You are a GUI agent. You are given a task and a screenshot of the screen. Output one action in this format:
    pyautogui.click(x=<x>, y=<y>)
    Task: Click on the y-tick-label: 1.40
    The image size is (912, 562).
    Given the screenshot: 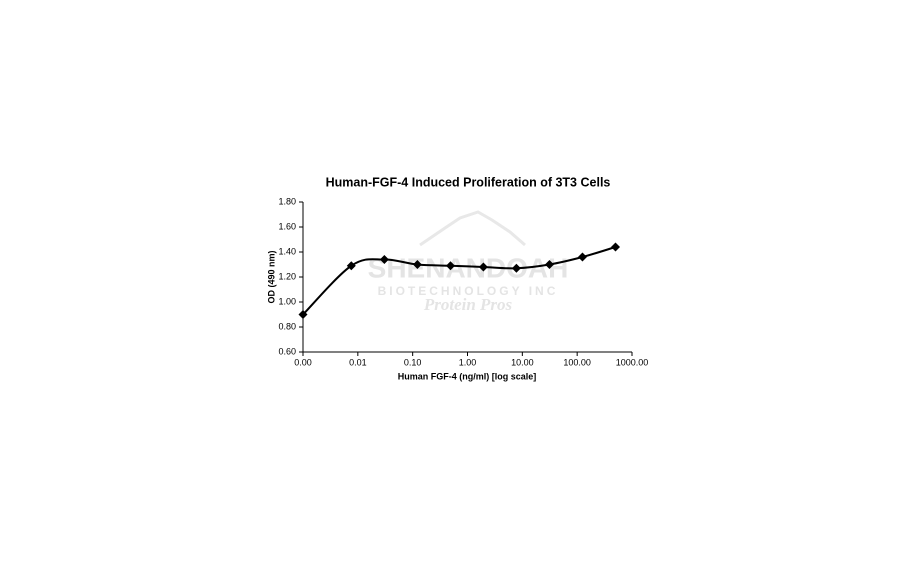 What is the action you would take?
    pyautogui.click(x=287, y=251)
    